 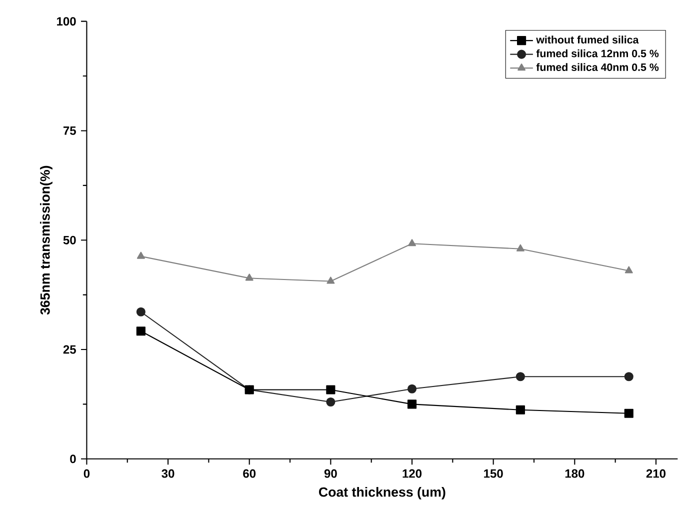 I want to click on x-tick-label: 60, so click(x=249, y=473).